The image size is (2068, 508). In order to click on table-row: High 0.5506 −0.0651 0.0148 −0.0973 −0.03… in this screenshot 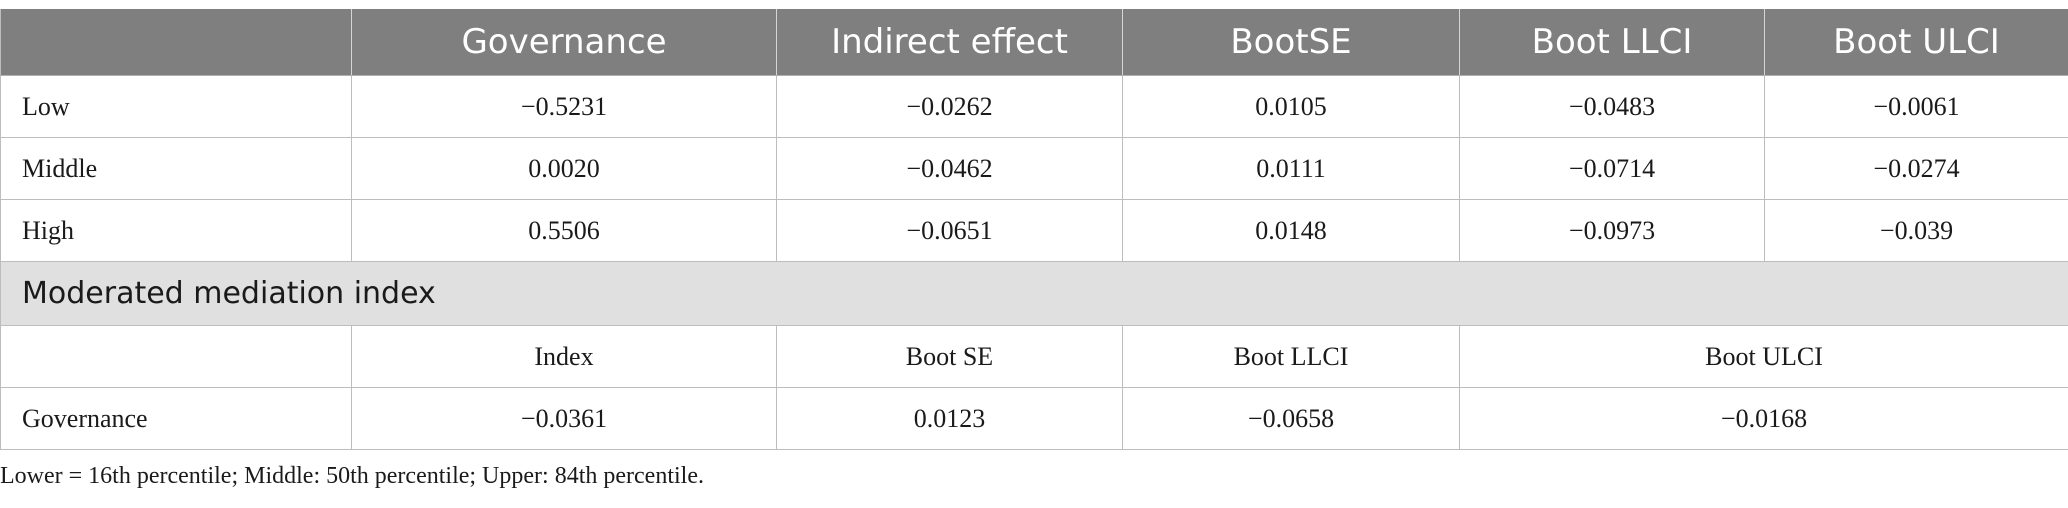, I will do `click(1034, 230)`.